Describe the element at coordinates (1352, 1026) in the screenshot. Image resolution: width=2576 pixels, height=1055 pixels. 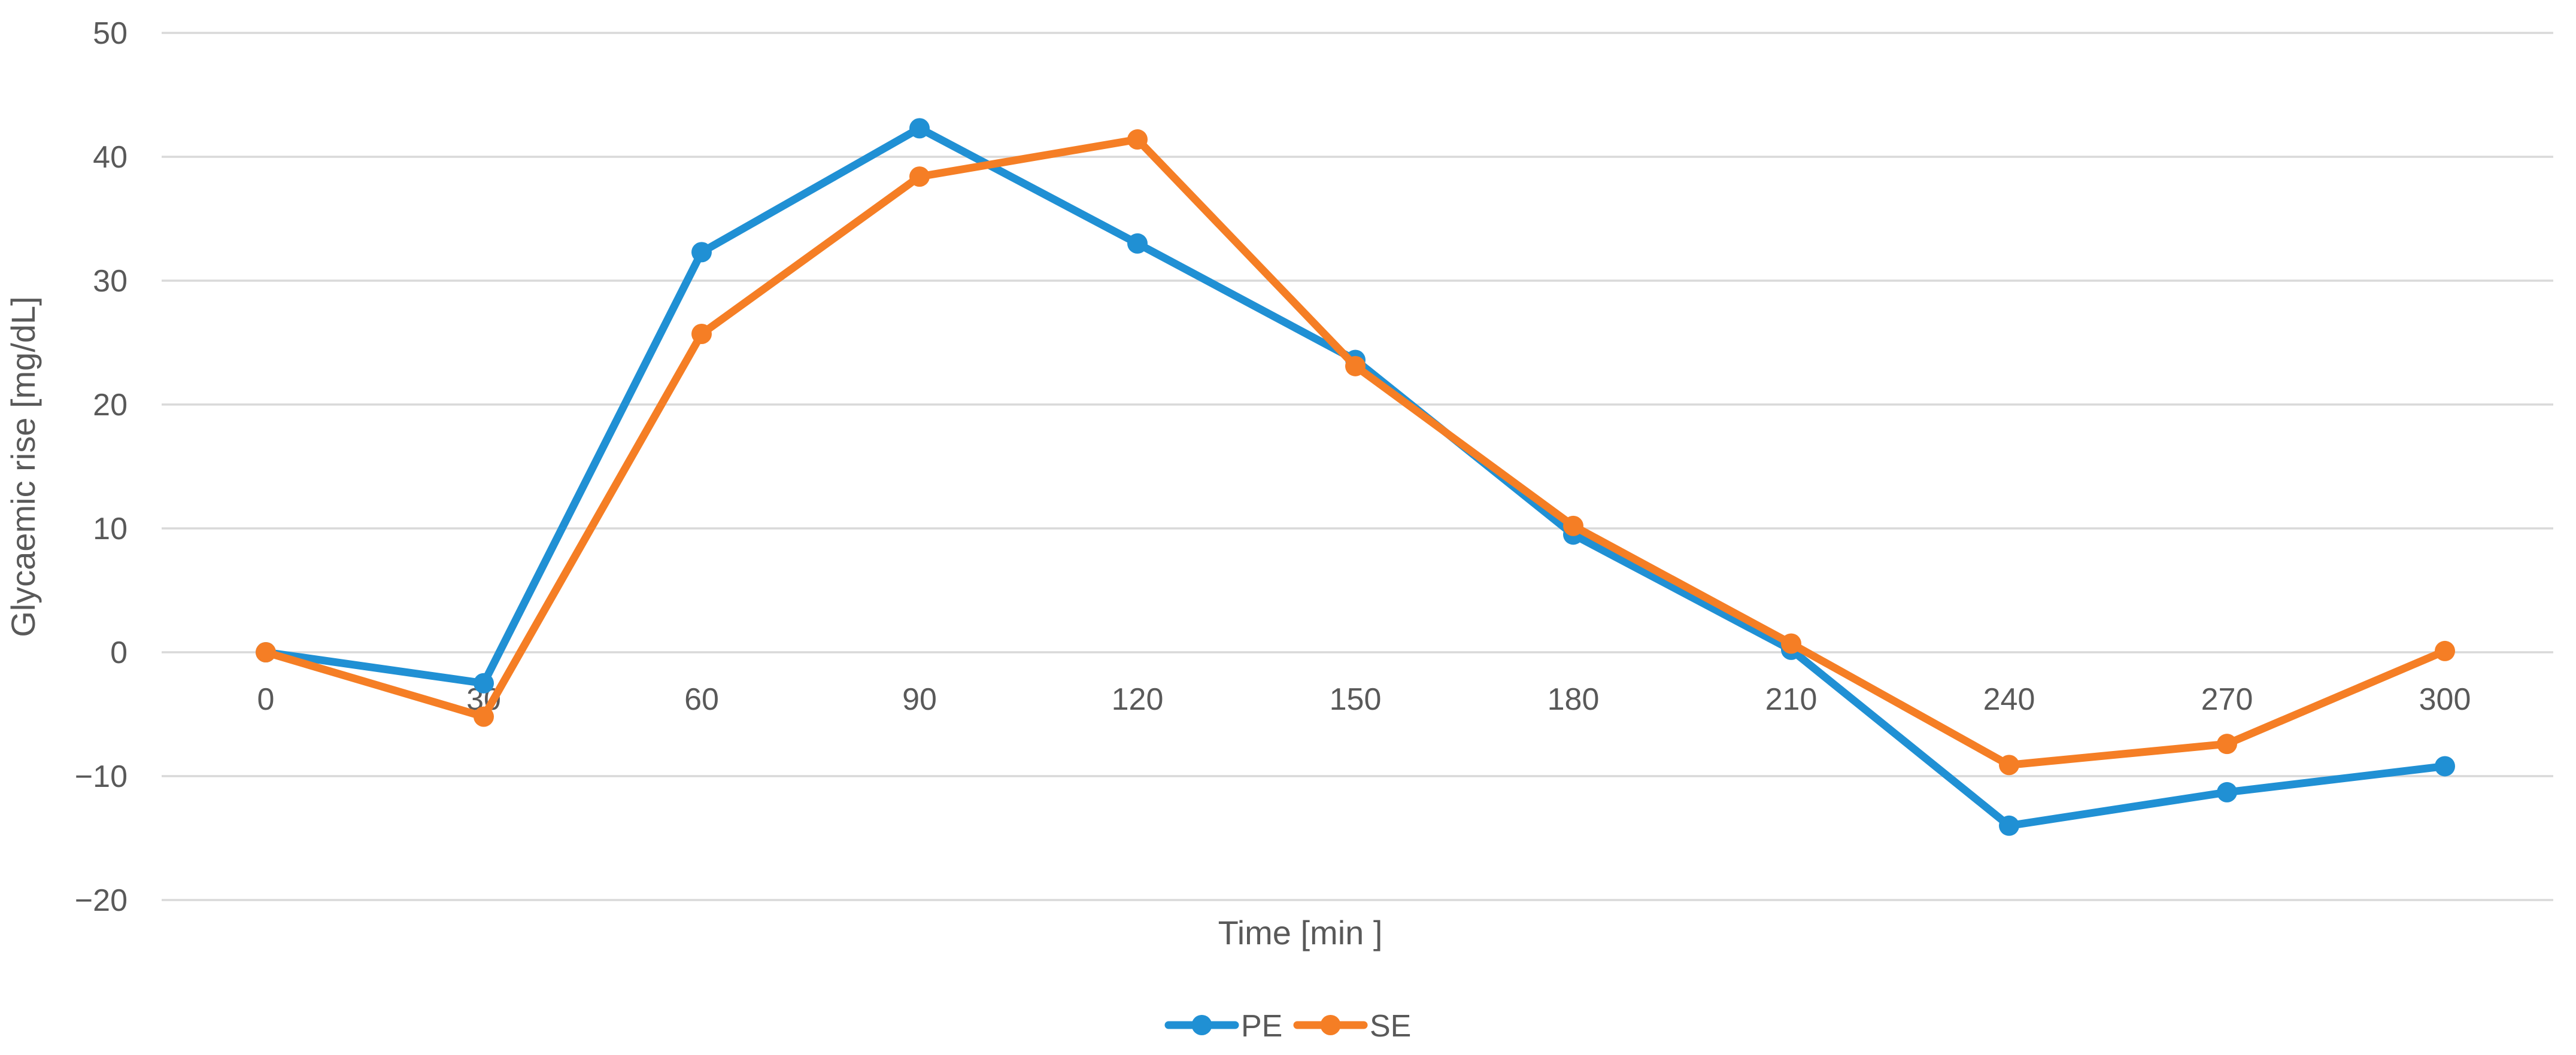
I see `legend-item-se: SE` at that location.